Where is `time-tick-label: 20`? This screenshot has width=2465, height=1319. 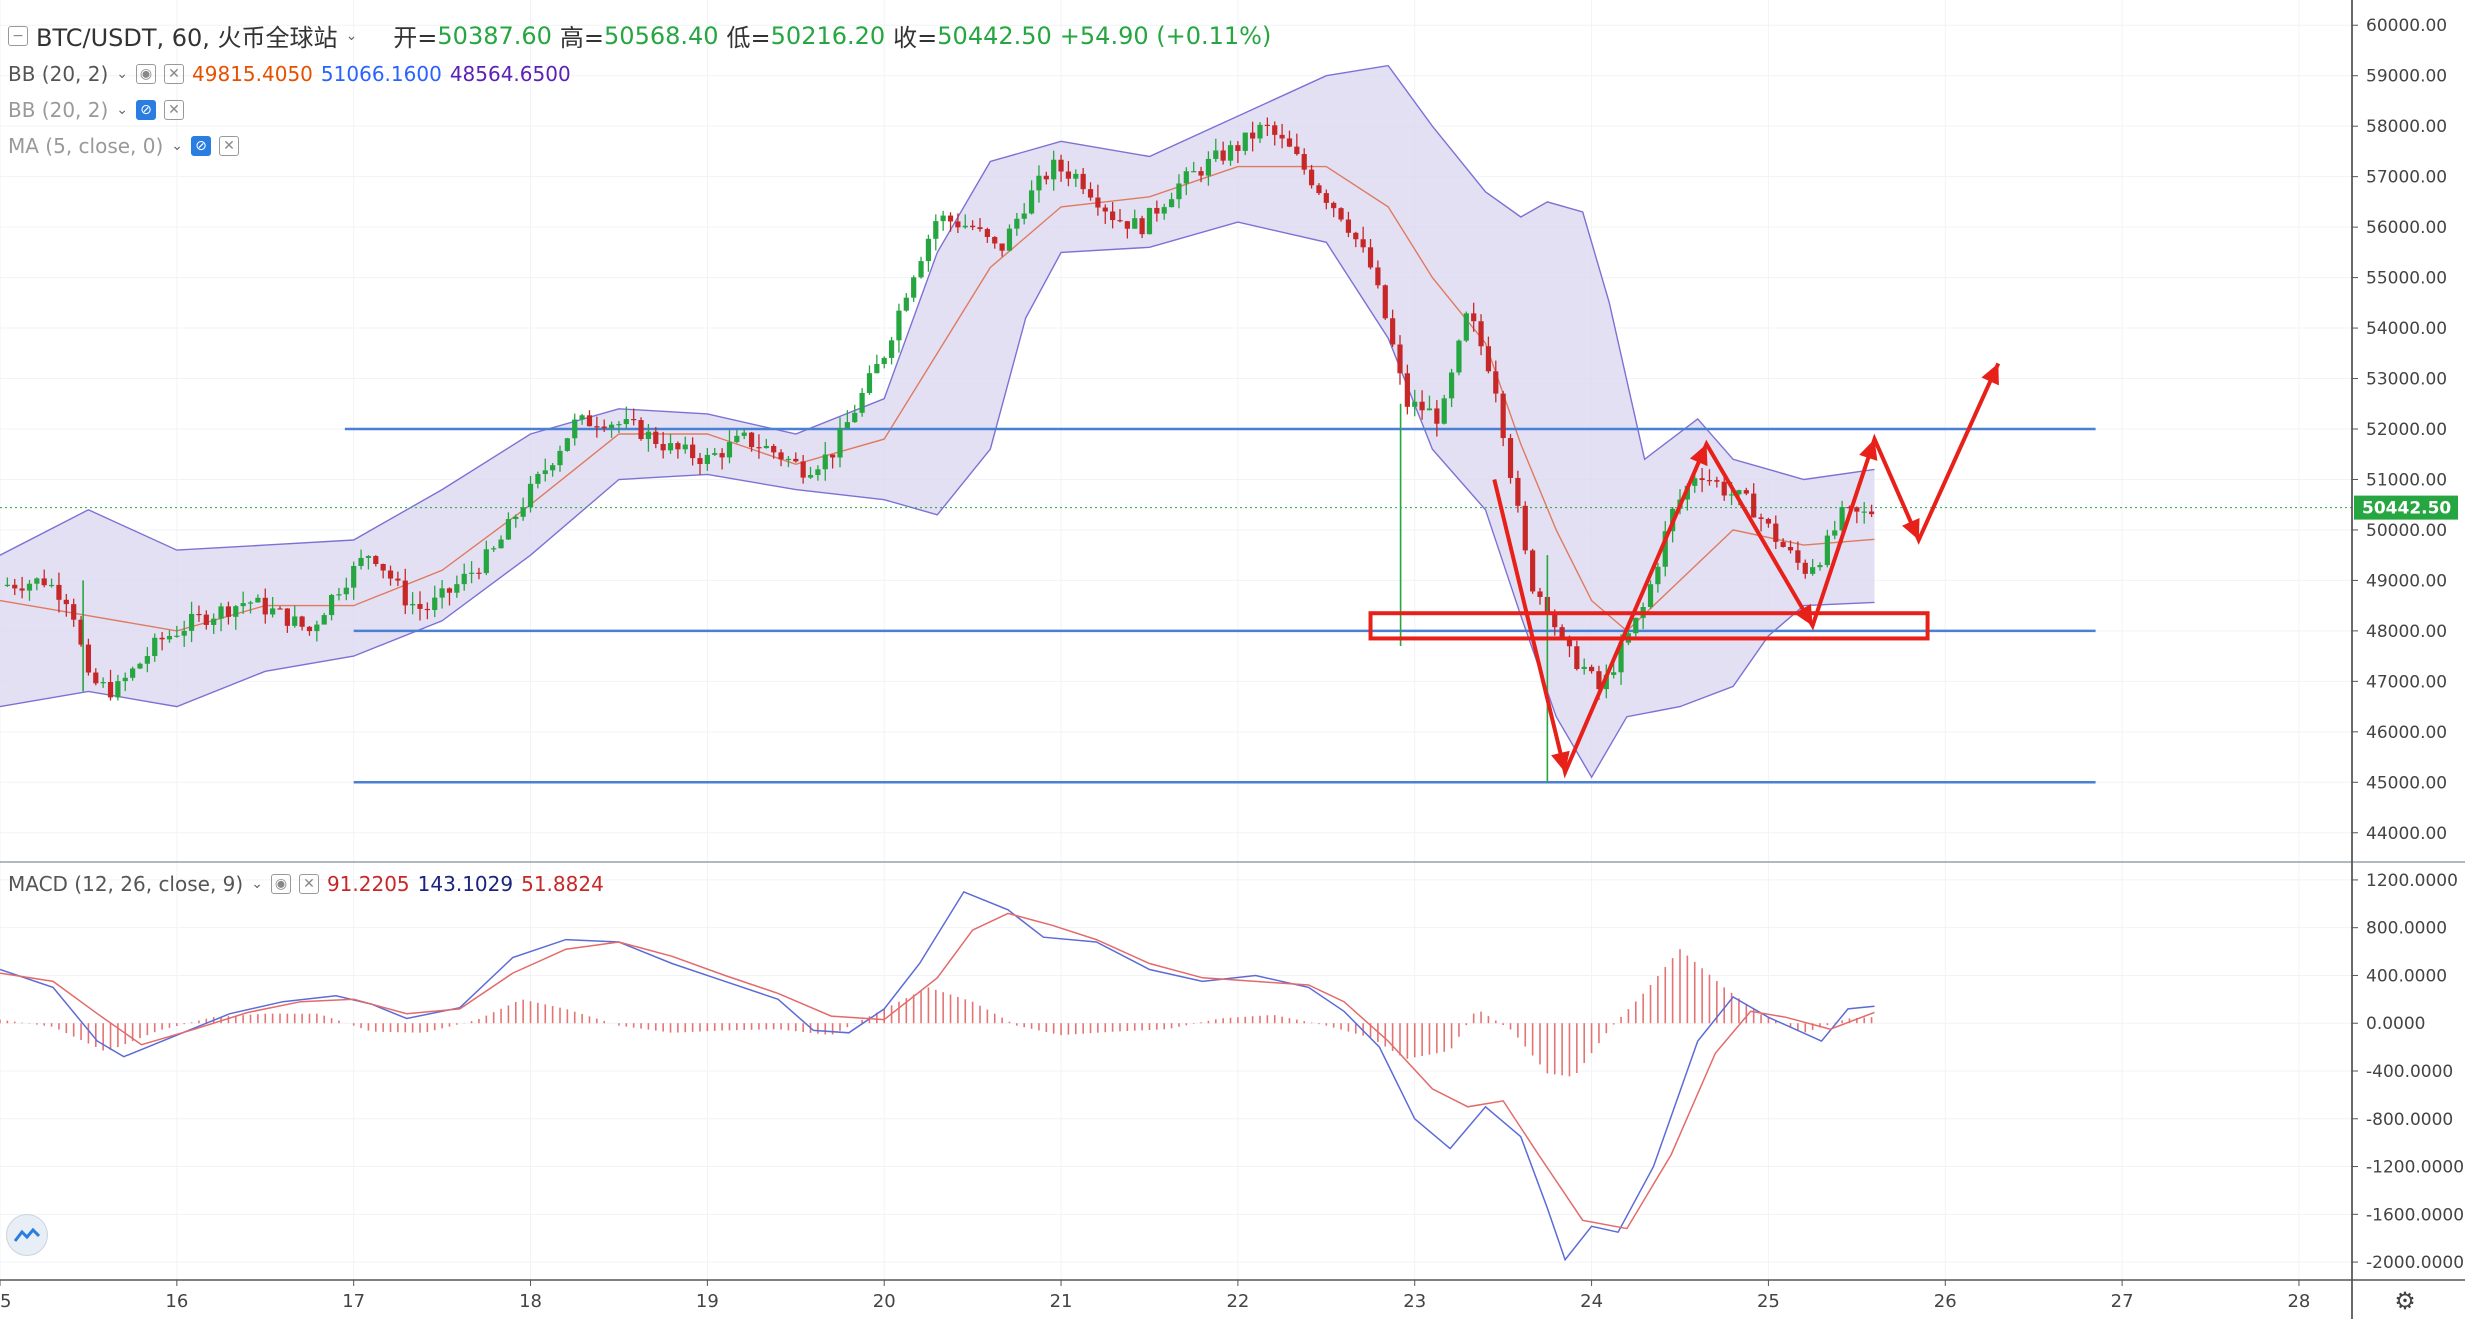
time-tick-label: 20 is located at coordinates (884, 1301).